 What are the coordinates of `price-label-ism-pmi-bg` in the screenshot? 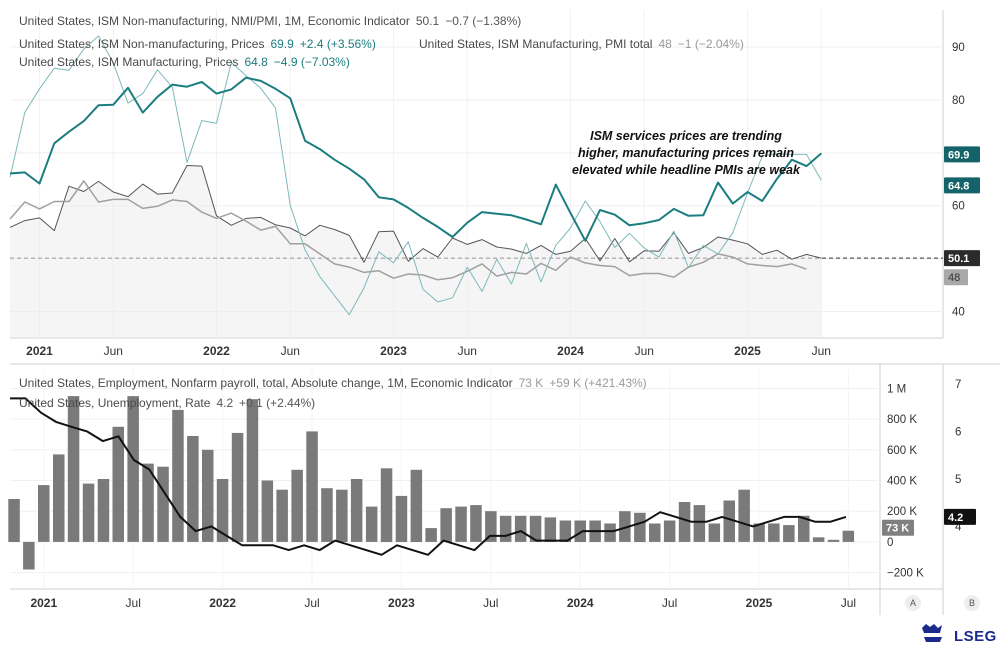 It's located at (956, 277).